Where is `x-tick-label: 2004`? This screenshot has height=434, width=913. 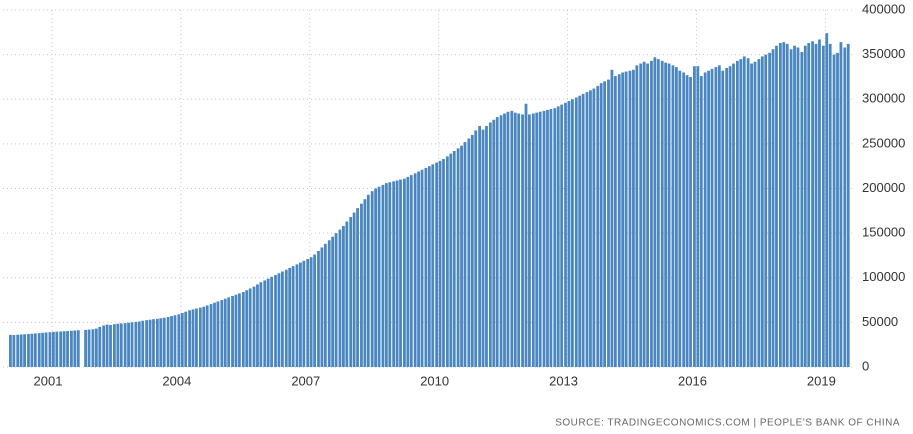
x-tick-label: 2004 is located at coordinates (176, 380).